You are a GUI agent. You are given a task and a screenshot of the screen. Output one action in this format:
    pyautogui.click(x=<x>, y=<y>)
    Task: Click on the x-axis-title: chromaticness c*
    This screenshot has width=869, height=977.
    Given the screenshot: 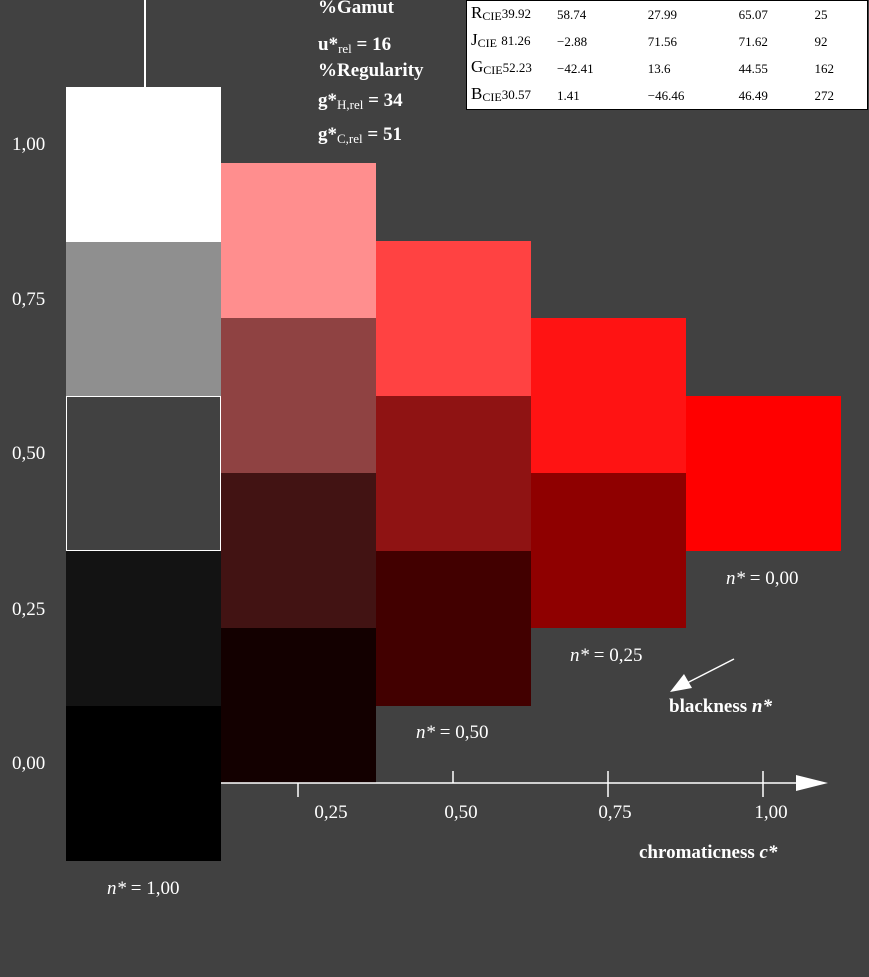 What is the action you would take?
    pyautogui.click(x=708, y=853)
    